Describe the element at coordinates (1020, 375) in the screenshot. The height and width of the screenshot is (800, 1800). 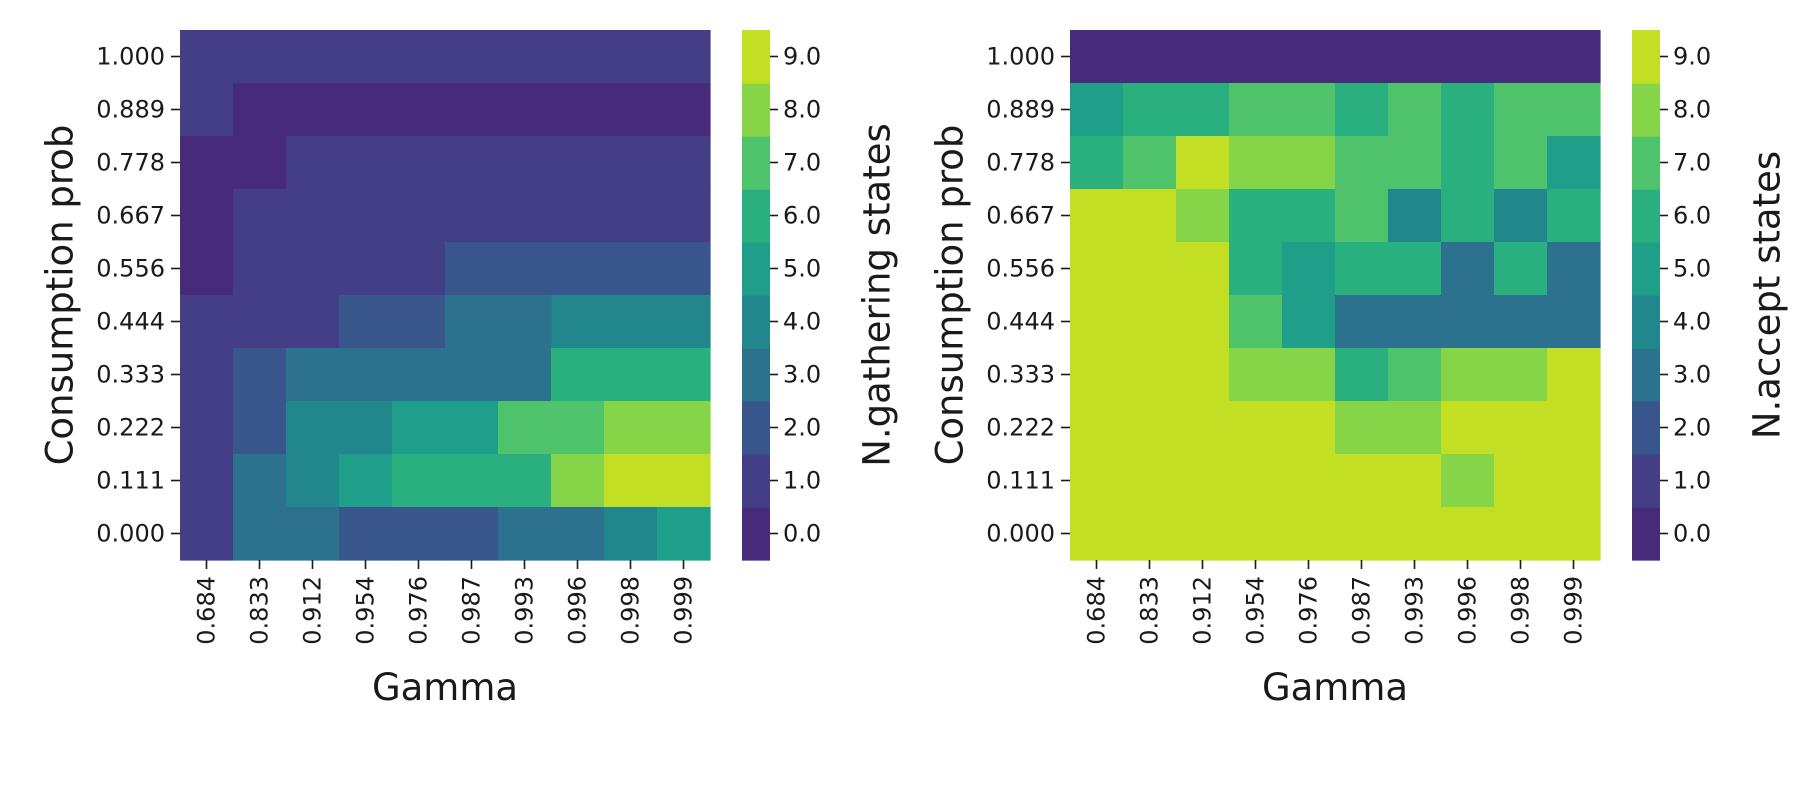
I see `y-tick-label: 0.333` at that location.